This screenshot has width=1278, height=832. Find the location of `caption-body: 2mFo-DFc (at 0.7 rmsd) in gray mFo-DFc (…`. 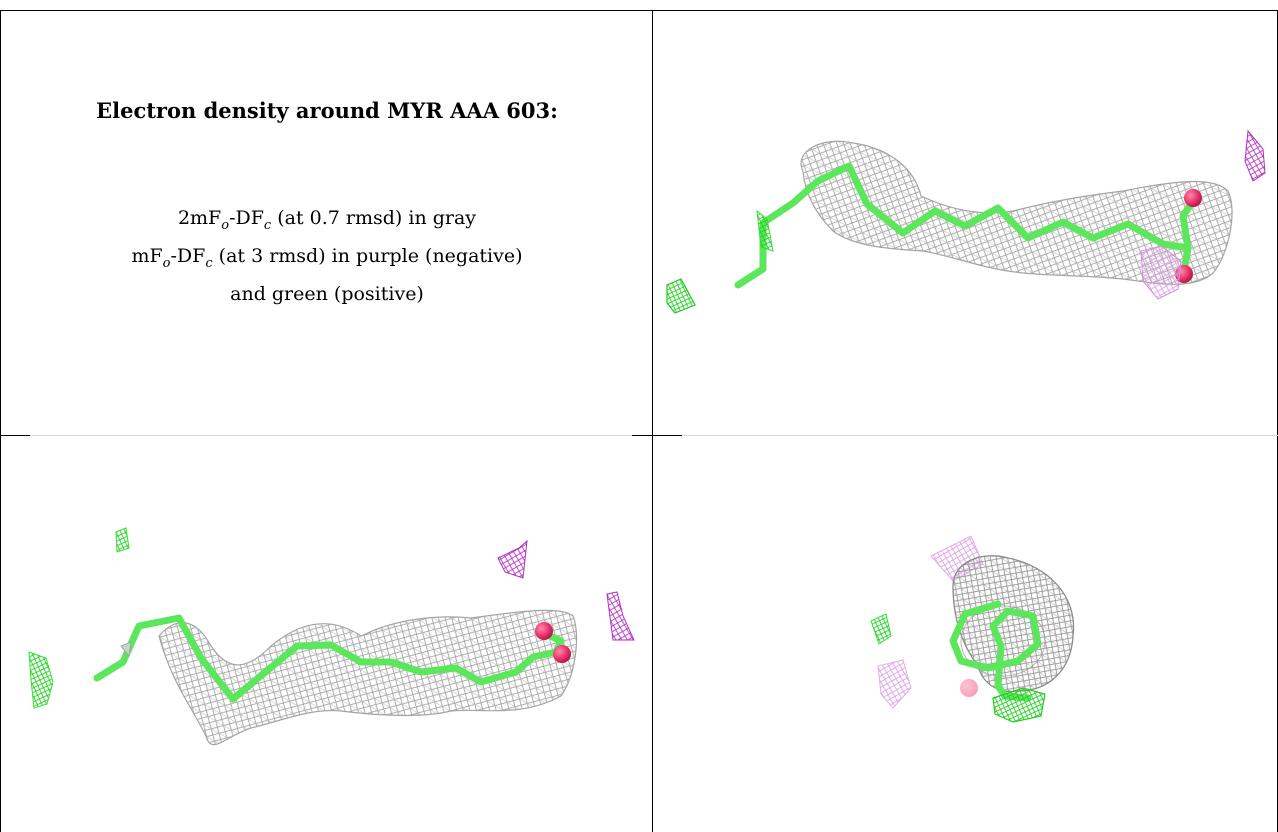

caption-body: 2mFo-DFc (at 0.7 rmsd) in gray mFo-DFc (… is located at coordinates (326, 256).